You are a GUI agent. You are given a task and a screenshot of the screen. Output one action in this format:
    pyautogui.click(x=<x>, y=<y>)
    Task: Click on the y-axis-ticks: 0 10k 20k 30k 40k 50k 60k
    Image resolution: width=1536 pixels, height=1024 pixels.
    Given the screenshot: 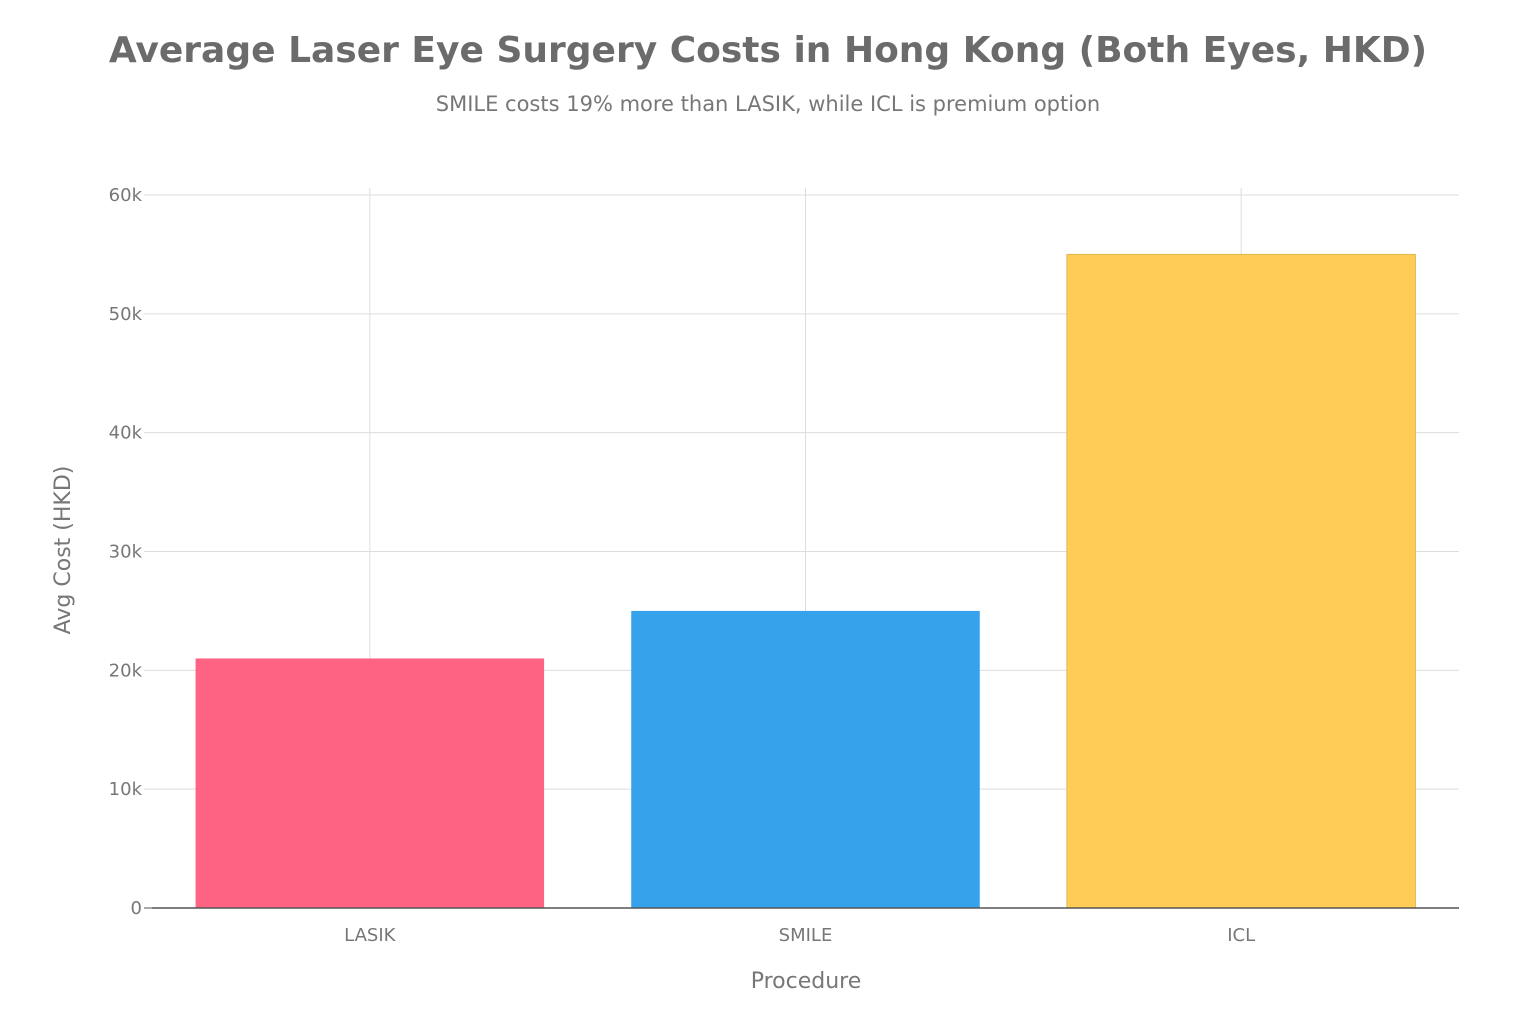 What is the action you would take?
    pyautogui.click(x=126, y=552)
    